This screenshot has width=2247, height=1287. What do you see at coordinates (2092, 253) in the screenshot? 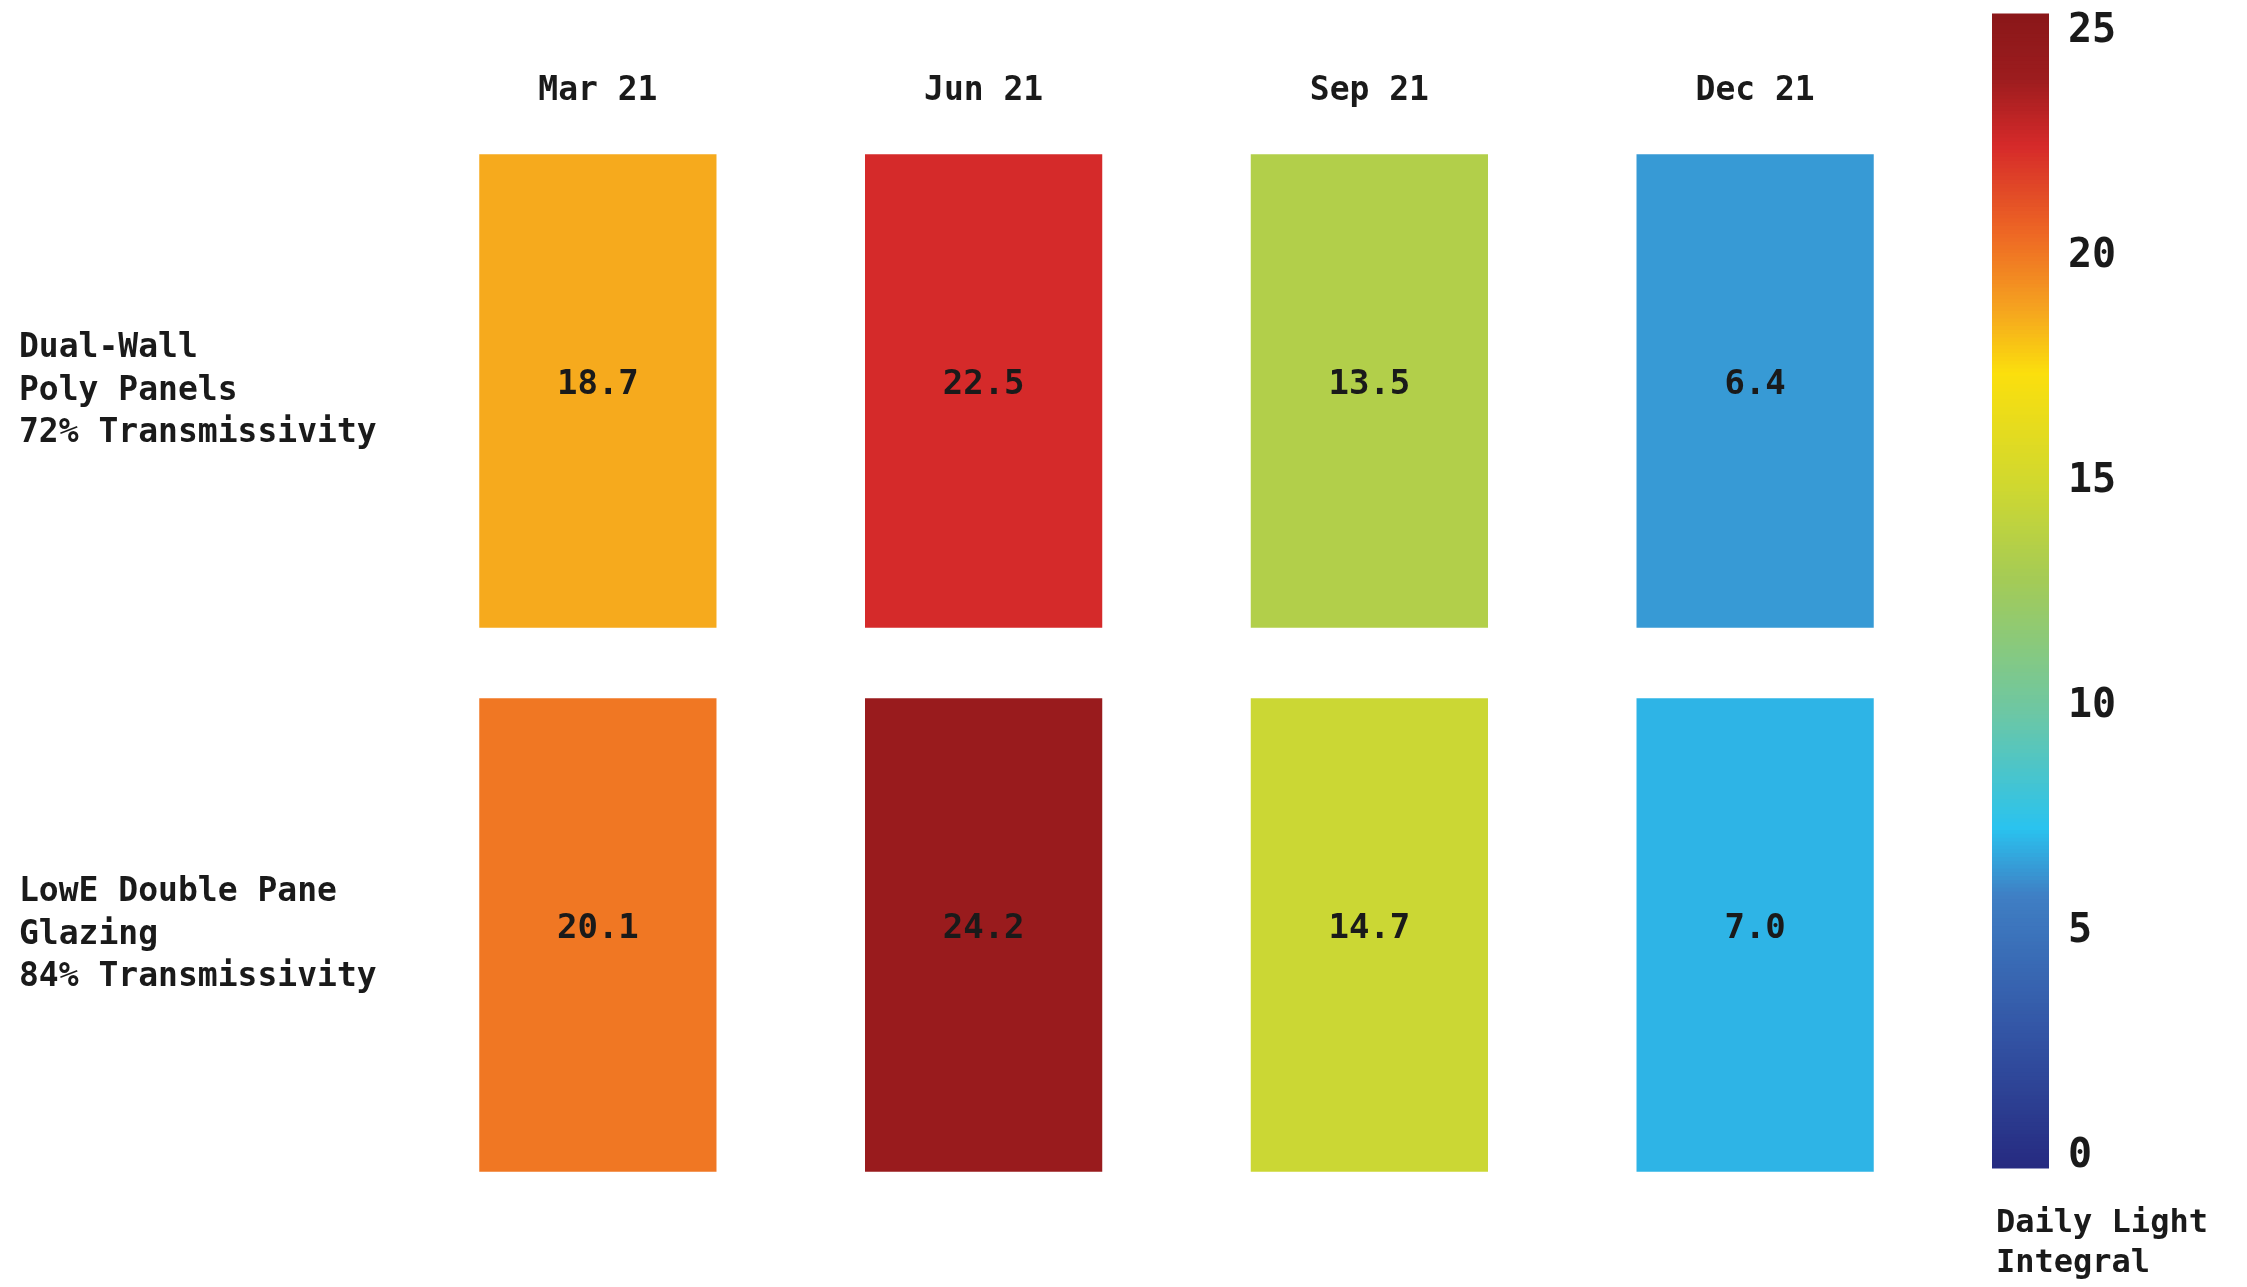
I see `color-bar-label: 20` at bounding box center [2092, 253].